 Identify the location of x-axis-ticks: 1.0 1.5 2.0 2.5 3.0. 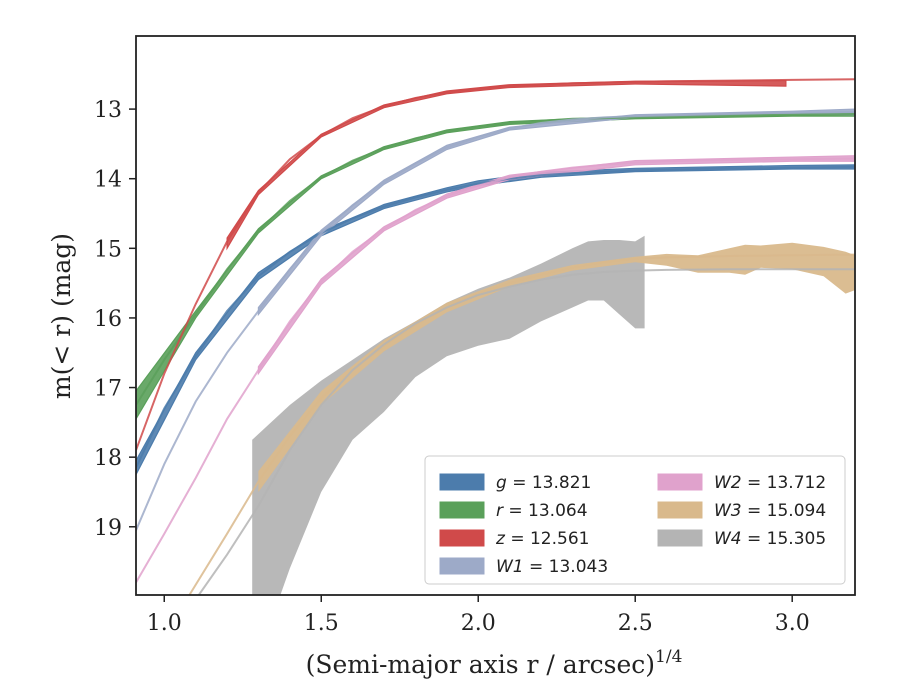
(478, 615).